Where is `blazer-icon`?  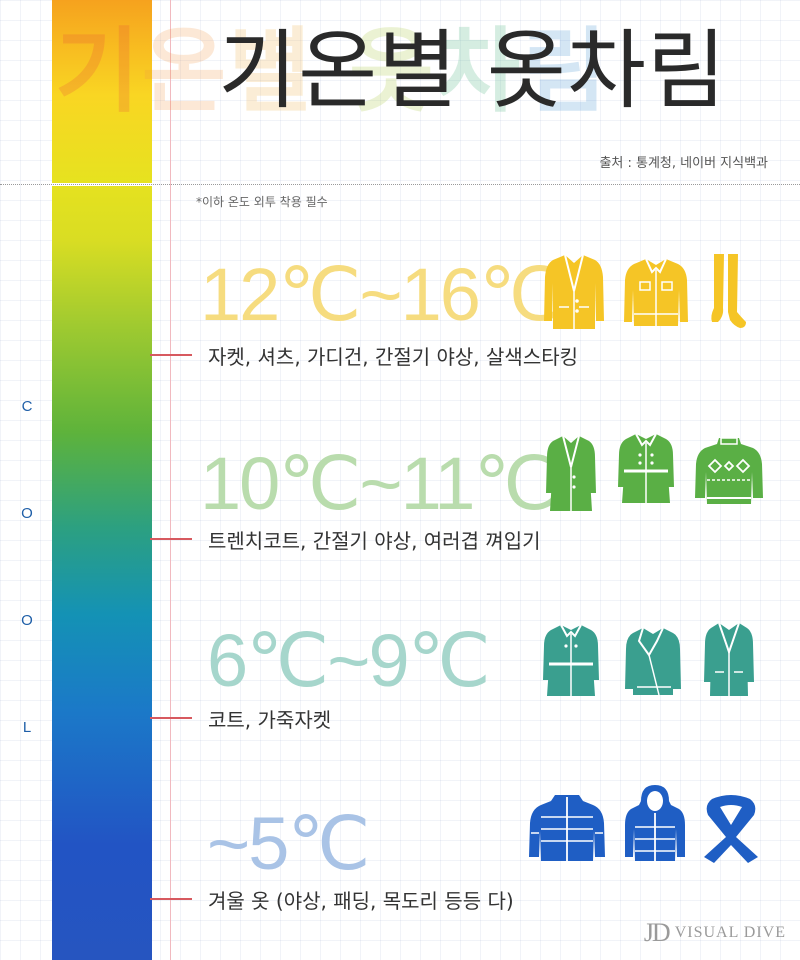 blazer-icon is located at coordinates (574, 291).